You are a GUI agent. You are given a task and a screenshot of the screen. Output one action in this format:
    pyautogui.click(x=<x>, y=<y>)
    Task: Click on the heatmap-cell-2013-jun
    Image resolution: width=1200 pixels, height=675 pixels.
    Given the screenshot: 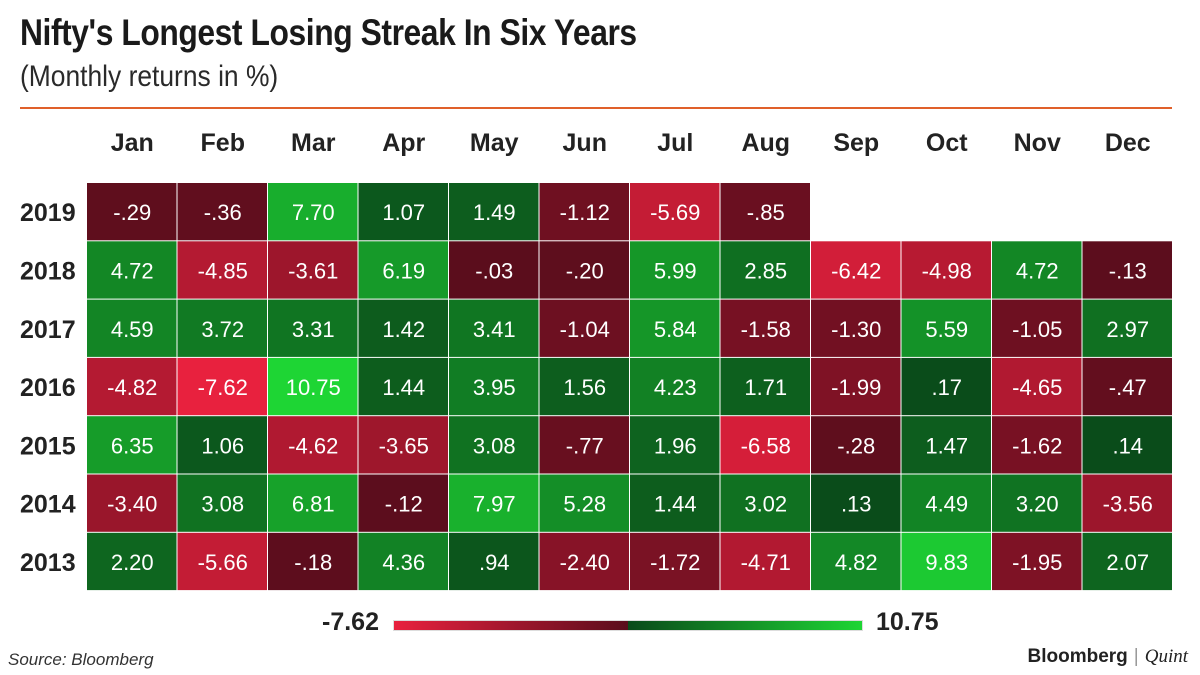 What is the action you would take?
    pyautogui.click(x=584, y=561)
    